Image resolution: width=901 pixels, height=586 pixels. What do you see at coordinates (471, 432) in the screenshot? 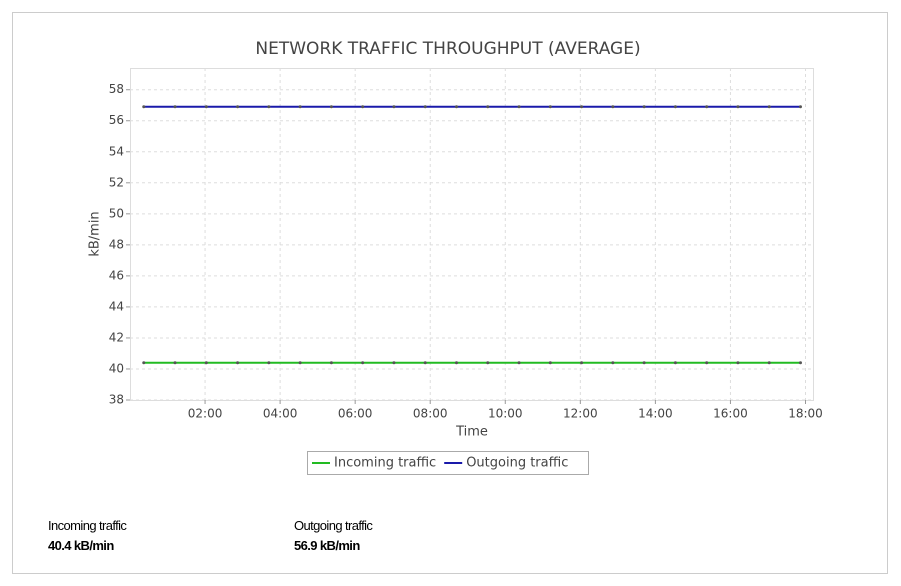
I see `x-axis-label: Time` at bounding box center [471, 432].